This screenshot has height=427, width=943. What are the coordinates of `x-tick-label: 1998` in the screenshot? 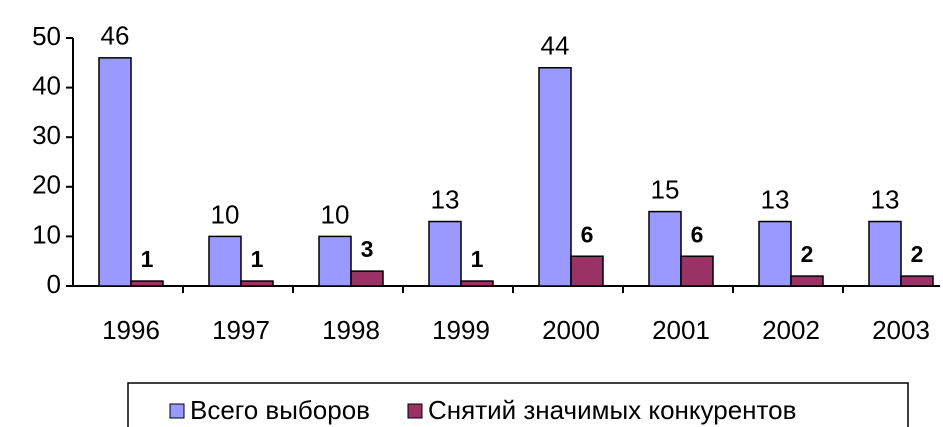 It's located at (351, 330).